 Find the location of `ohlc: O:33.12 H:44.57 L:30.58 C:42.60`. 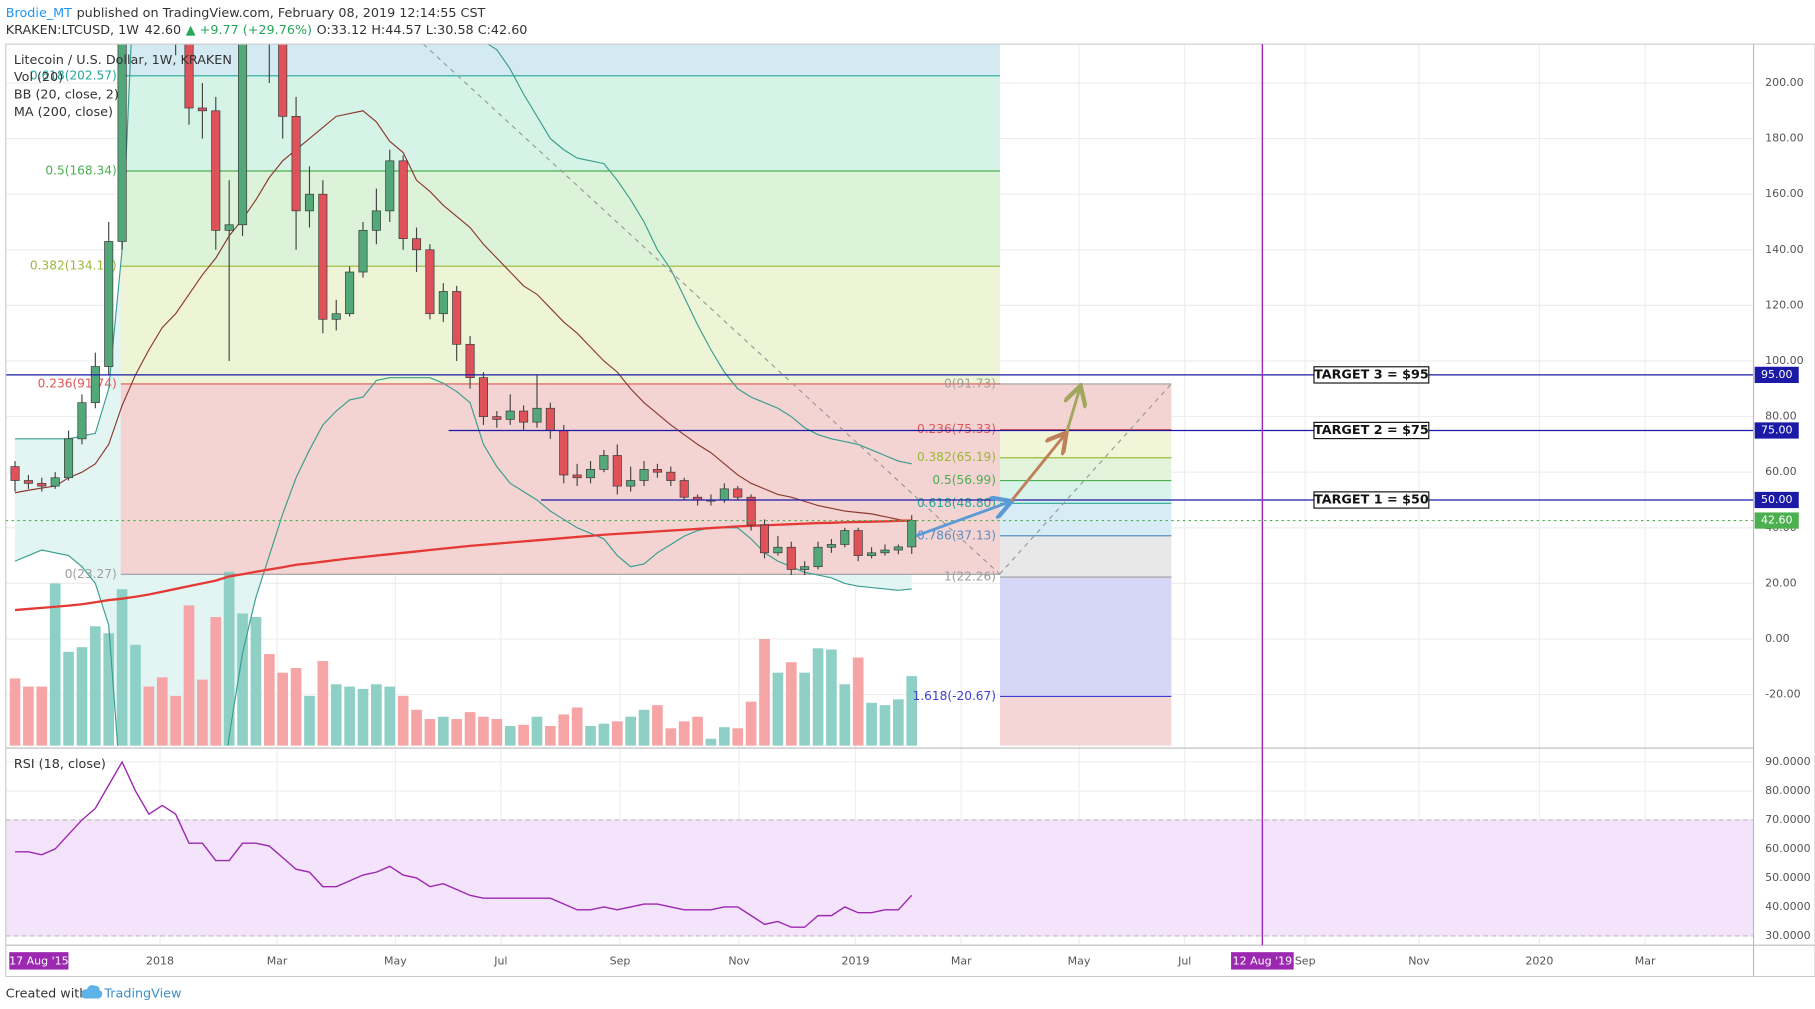

ohlc: O:33.12 H:44.57 L:30.58 C:42.60 is located at coordinates (422, 30).